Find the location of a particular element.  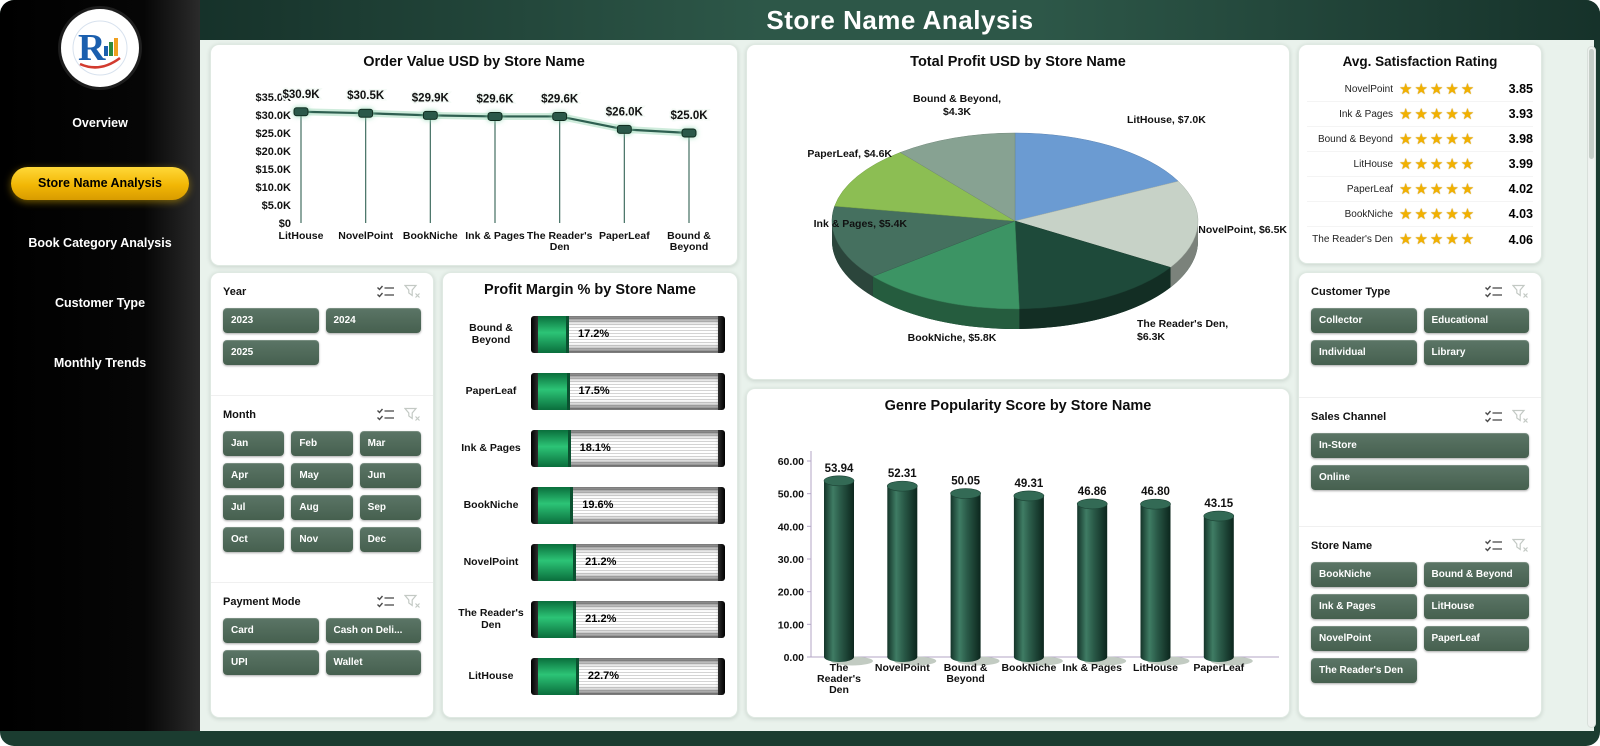

slicer-month-option-jan: Jan is located at coordinates (254, 443).